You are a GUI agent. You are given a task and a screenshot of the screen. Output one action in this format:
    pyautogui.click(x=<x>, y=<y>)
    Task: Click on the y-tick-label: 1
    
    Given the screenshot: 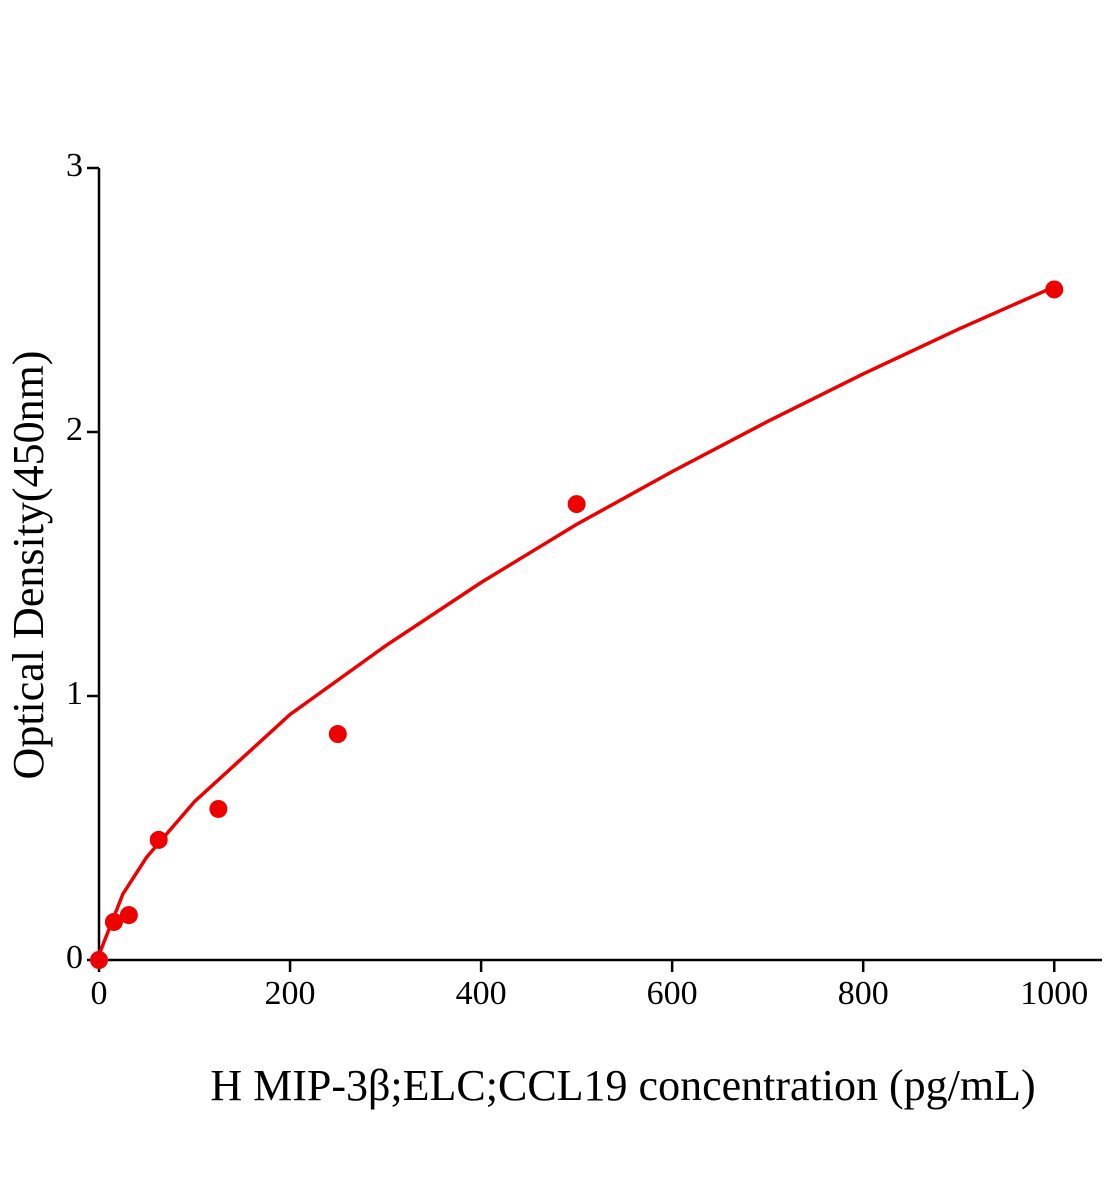 What is the action you would take?
    pyautogui.click(x=74, y=693)
    